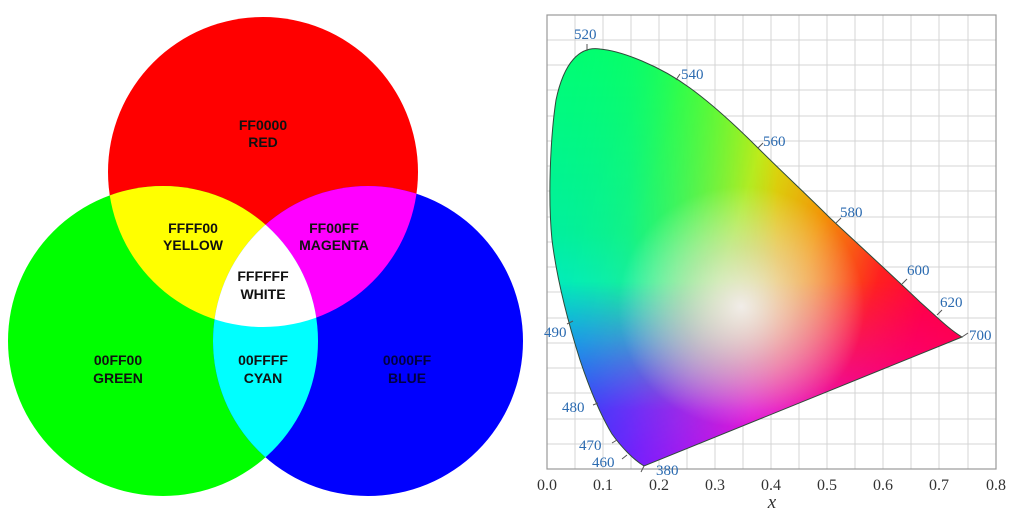 The image size is (1024, 512). What do you see at coordinates (851, 213) in the screenshot?
I see `wavelength-label-580: 580` at bounding box center [851, 213].